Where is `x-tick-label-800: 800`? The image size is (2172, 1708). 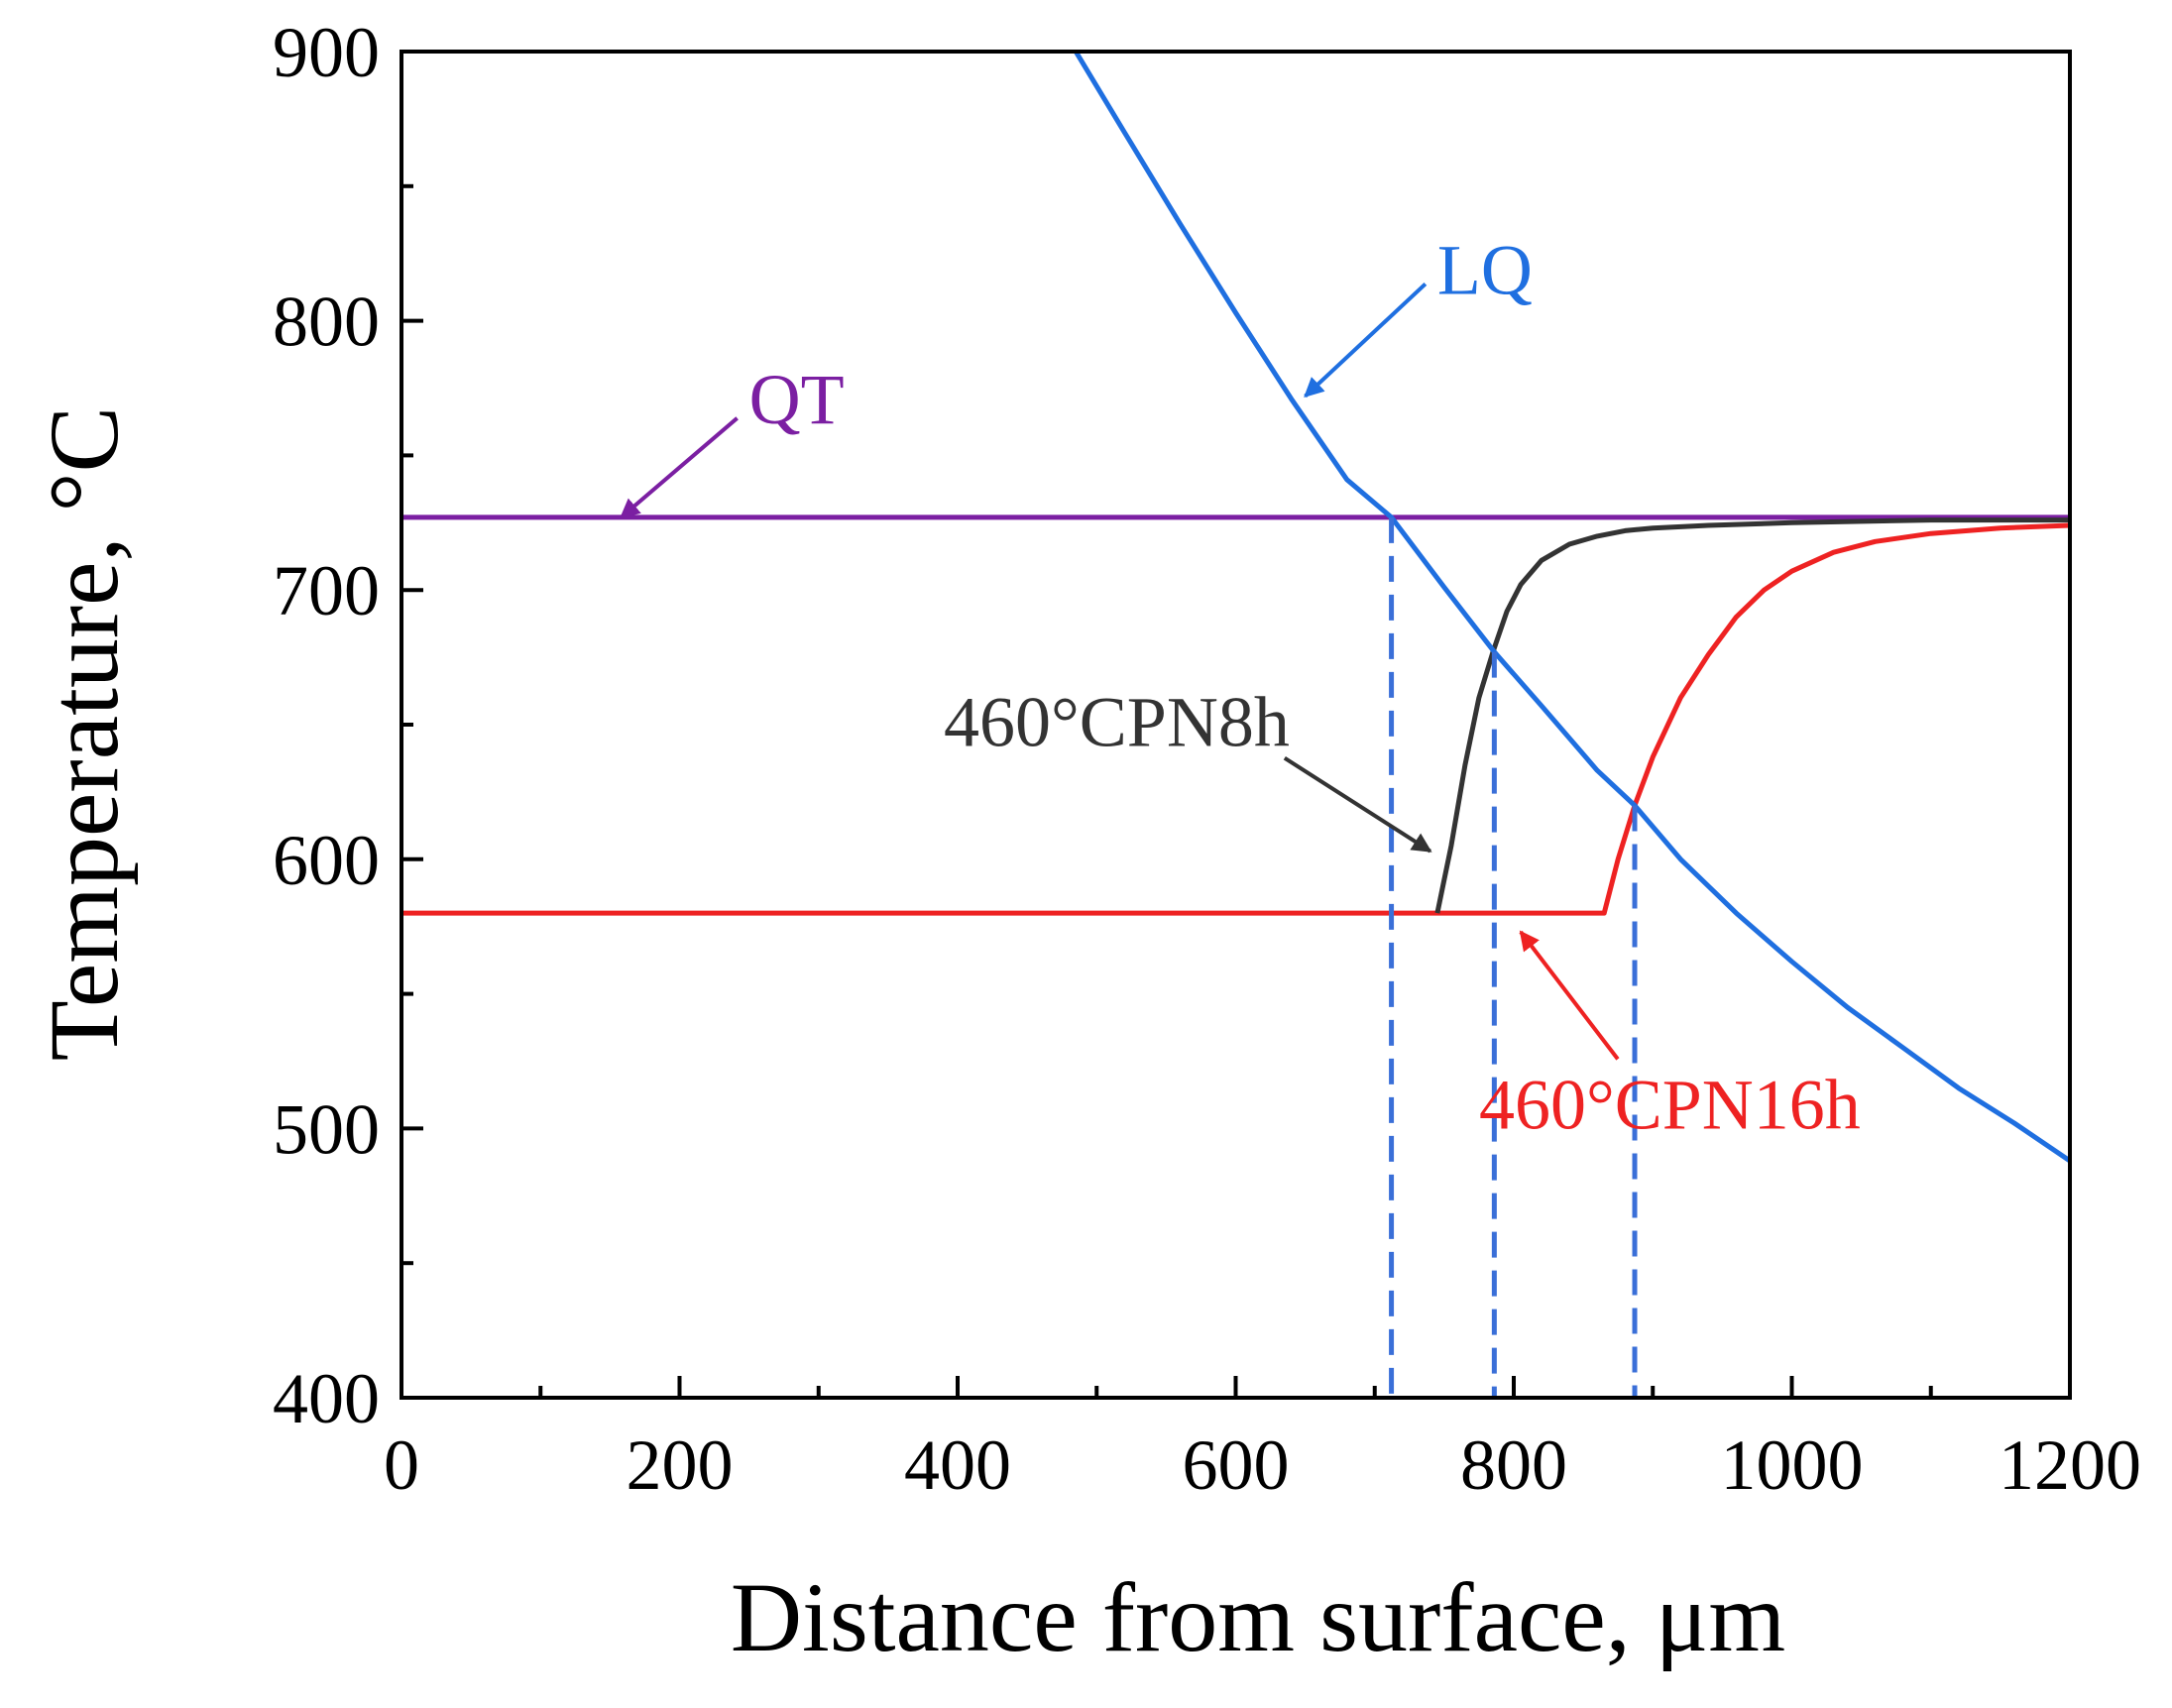 x-tick-label-800: 800 is located at coordinates (1513, 1465).